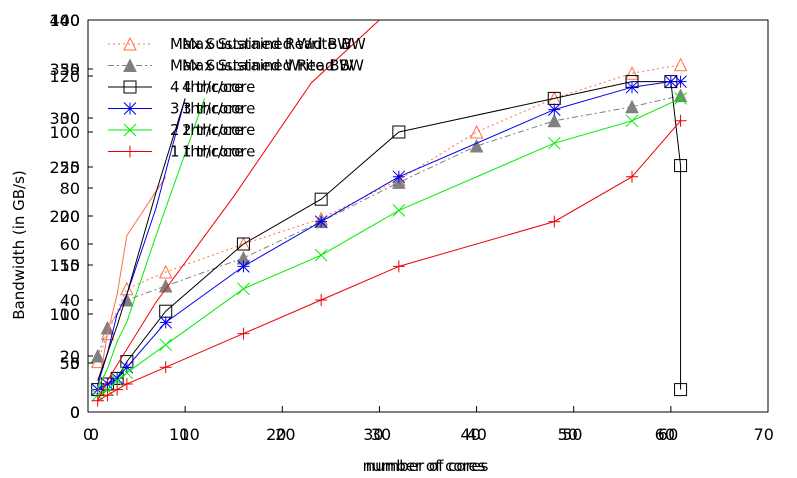  I want to click on y-tick-label: 120, so click(64, 76).